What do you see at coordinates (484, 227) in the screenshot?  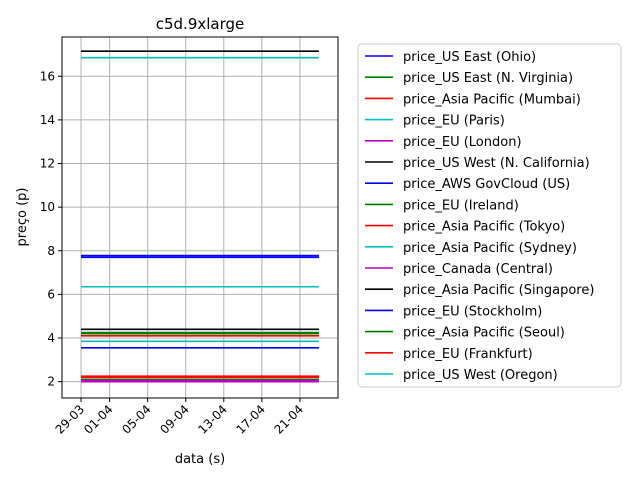 I see `legend-entry: price_Asia Pacific (Tokyo)` at bounding box center [484, 227].